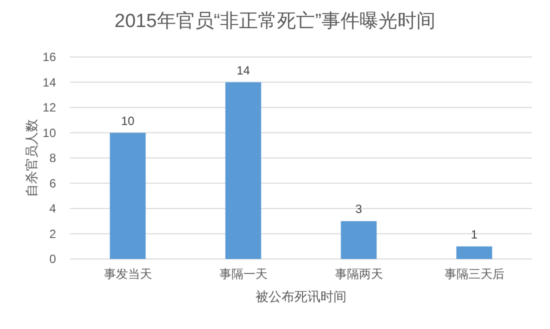 The height and width of the screenshot is (329, 550). I want to click on chart-title: 2015年官员“非正常死亡”事件曝光时间, so click(275, 21).